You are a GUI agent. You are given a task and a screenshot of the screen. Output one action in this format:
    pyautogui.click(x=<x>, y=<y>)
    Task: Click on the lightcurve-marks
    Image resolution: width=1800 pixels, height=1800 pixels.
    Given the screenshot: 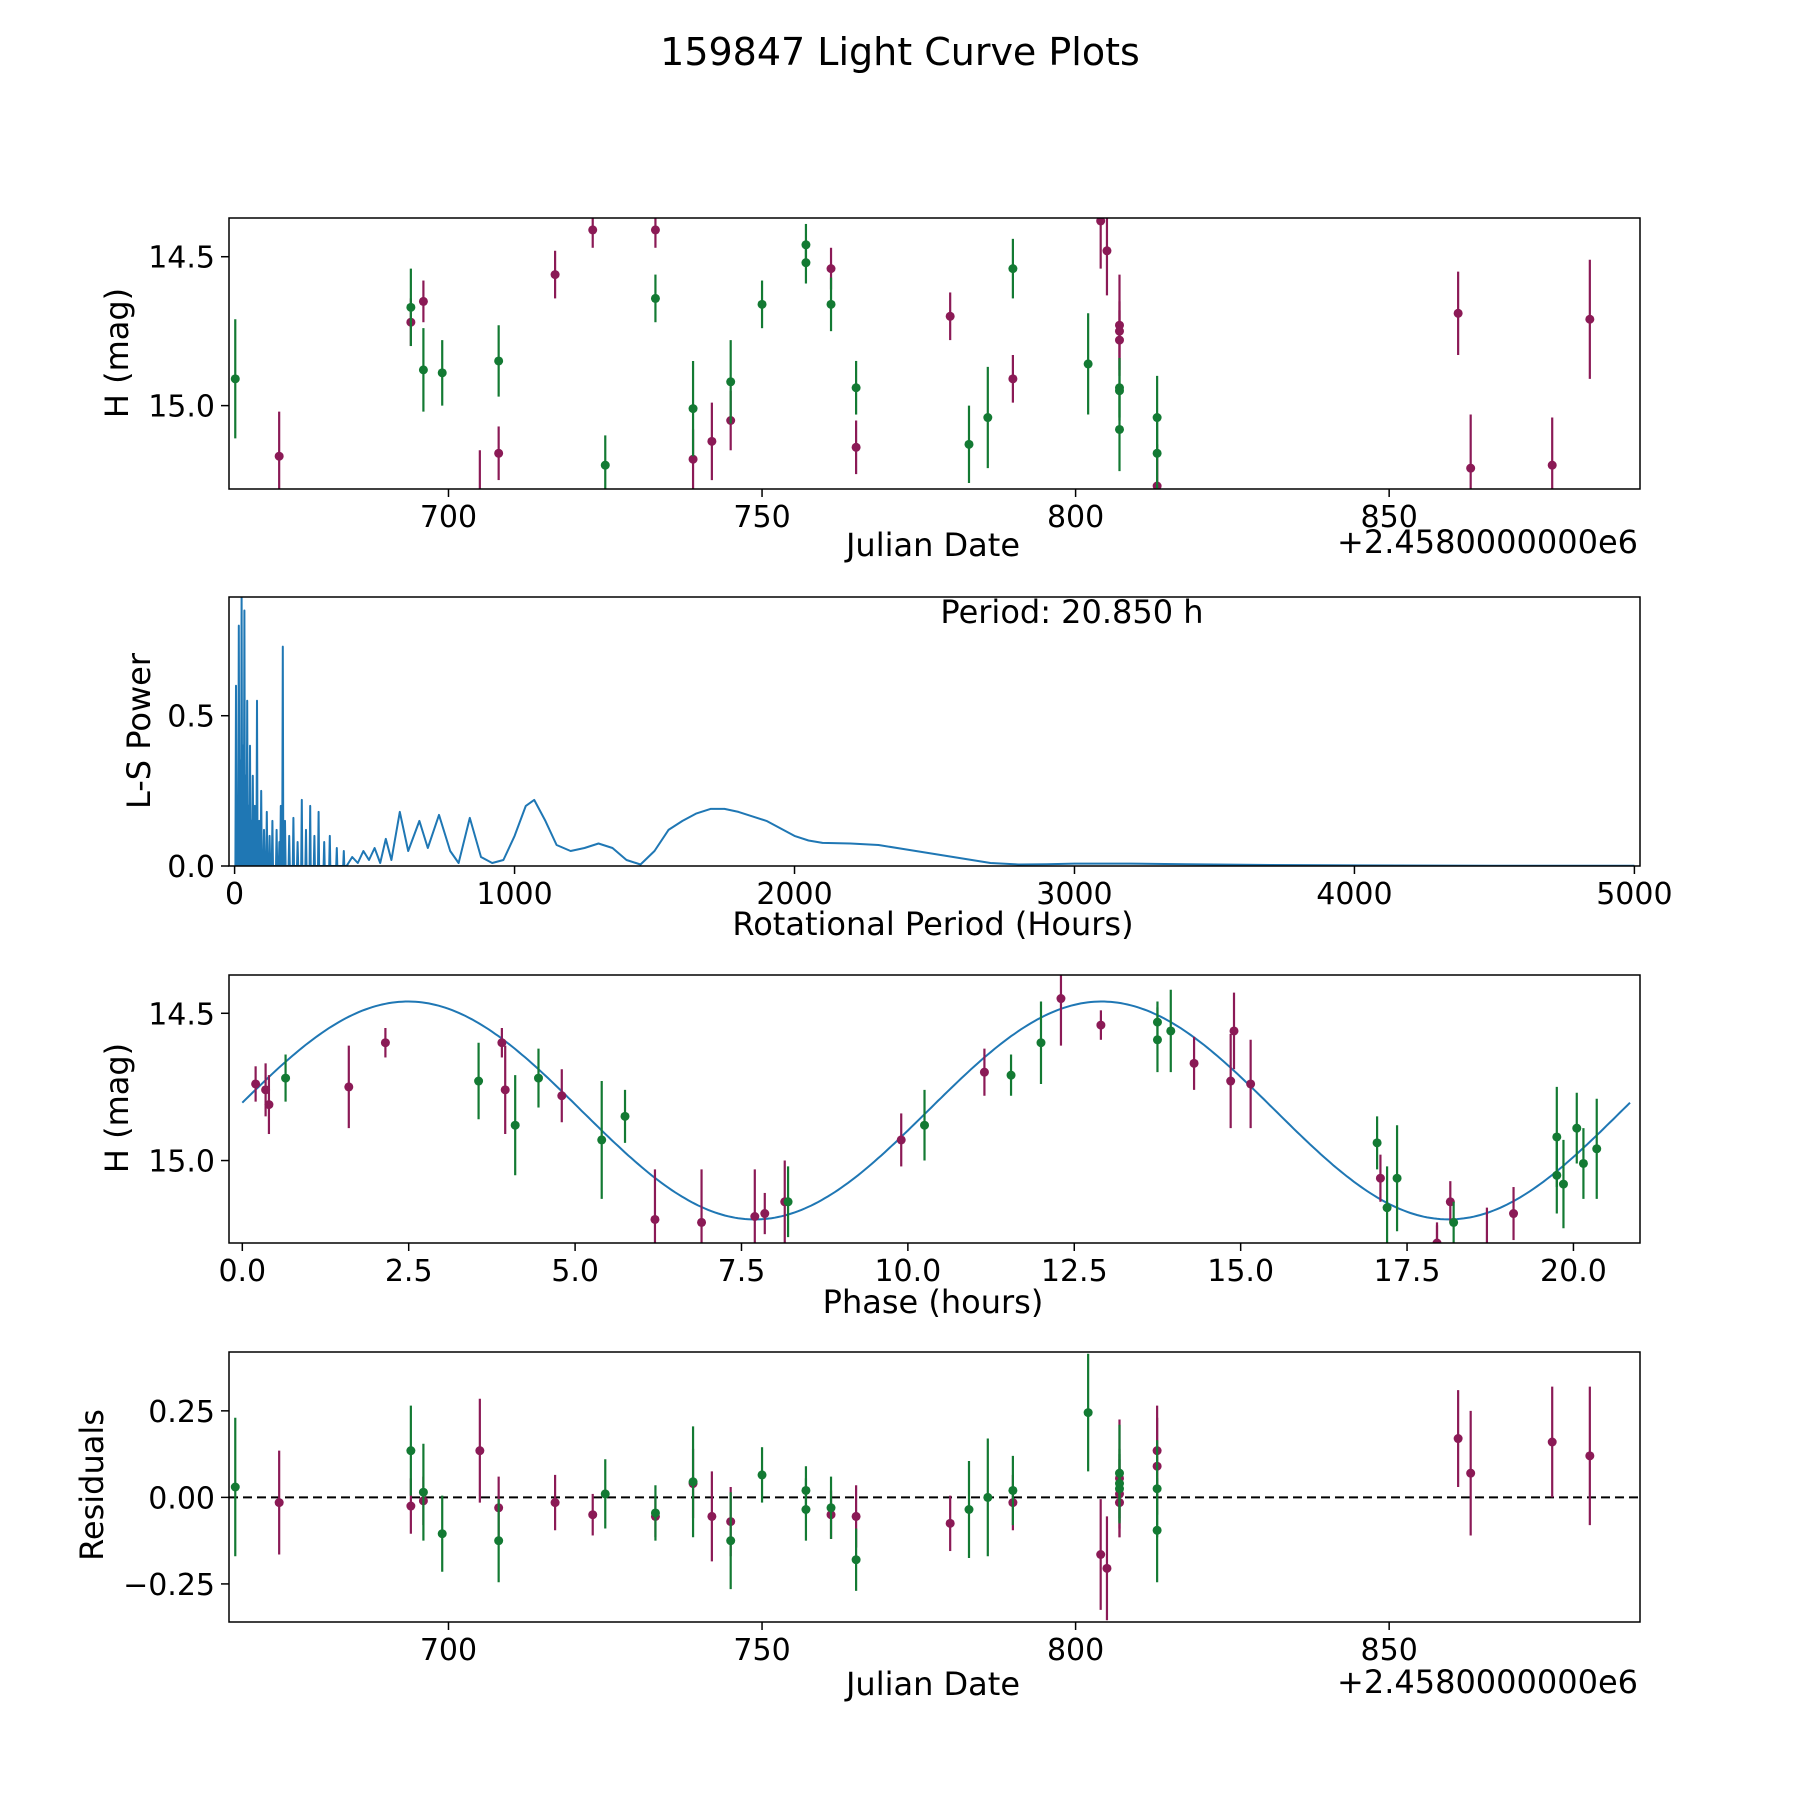 What is the action you would take?
    pyautogui.click(x=943, y=360)
    